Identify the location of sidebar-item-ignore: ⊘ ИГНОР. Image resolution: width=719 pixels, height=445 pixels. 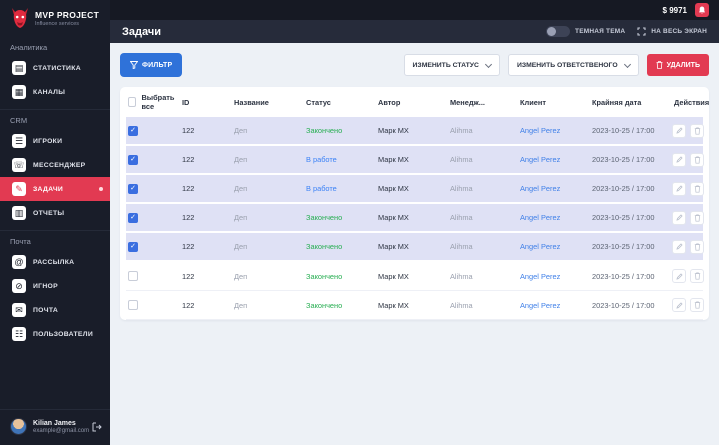
(55, 286).